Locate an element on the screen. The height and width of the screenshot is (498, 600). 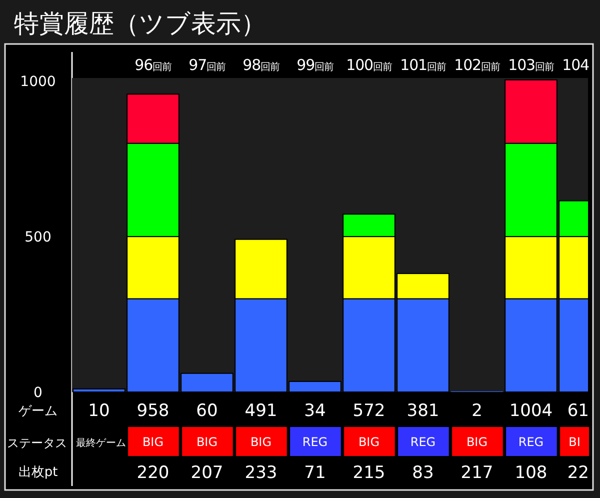
chart-title: 特賞履歴（ツブ表示） is located at coordinates (140, 23).